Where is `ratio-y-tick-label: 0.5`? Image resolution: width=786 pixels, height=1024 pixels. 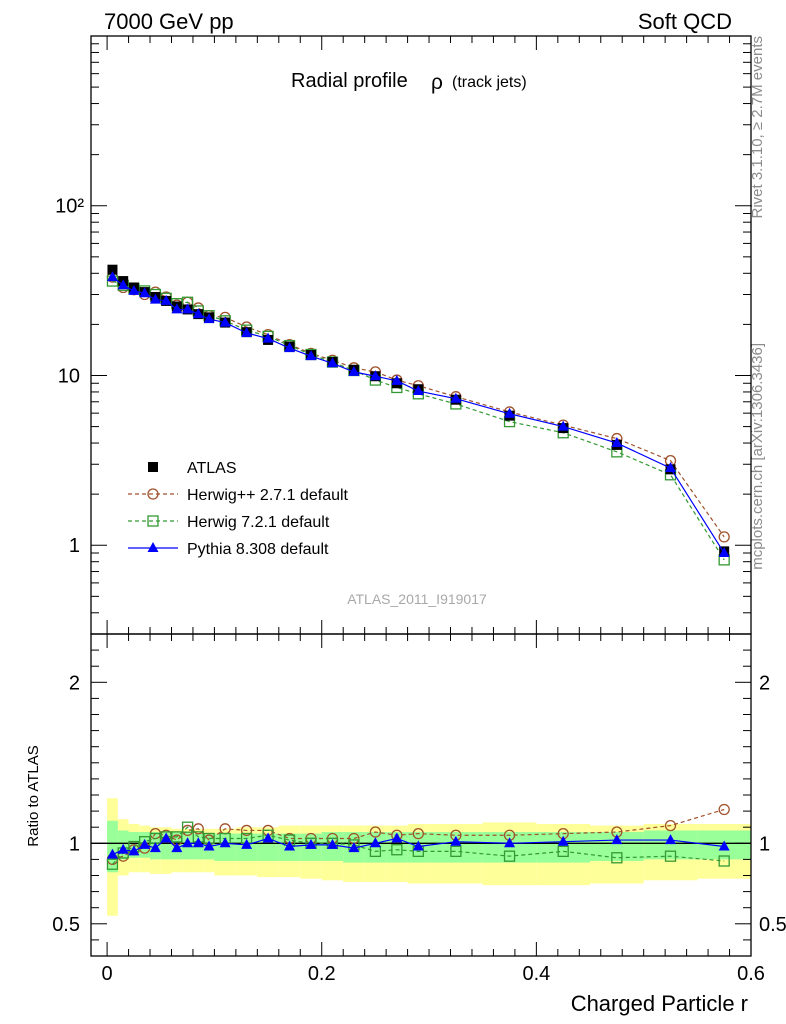
ratio-y-tick-label: 0.5 is located at coordinates (66, 925).